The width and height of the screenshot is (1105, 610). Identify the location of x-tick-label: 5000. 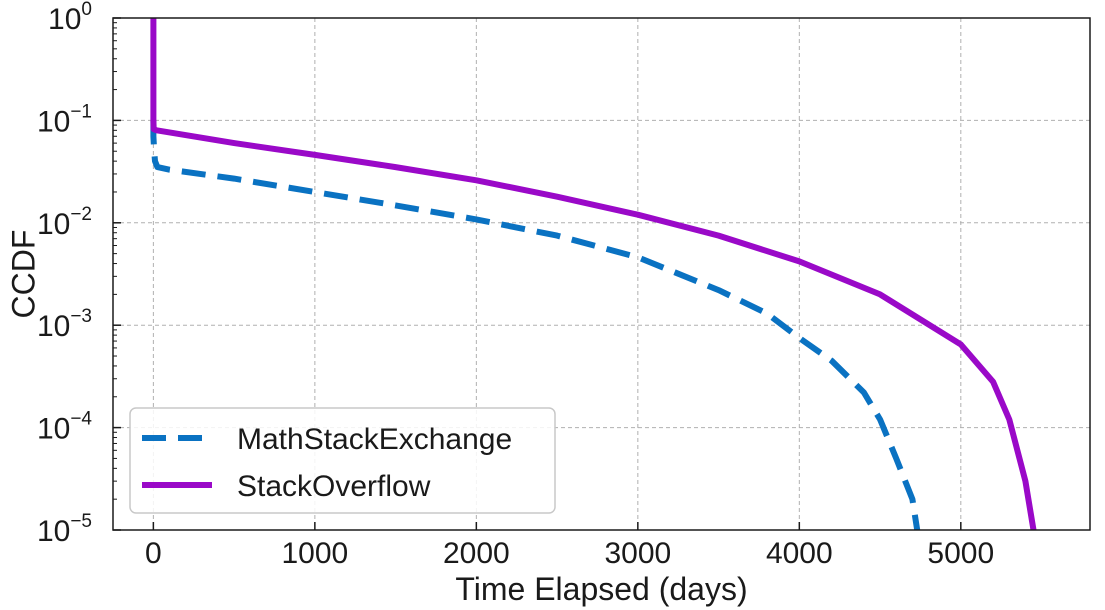
(960, 553).